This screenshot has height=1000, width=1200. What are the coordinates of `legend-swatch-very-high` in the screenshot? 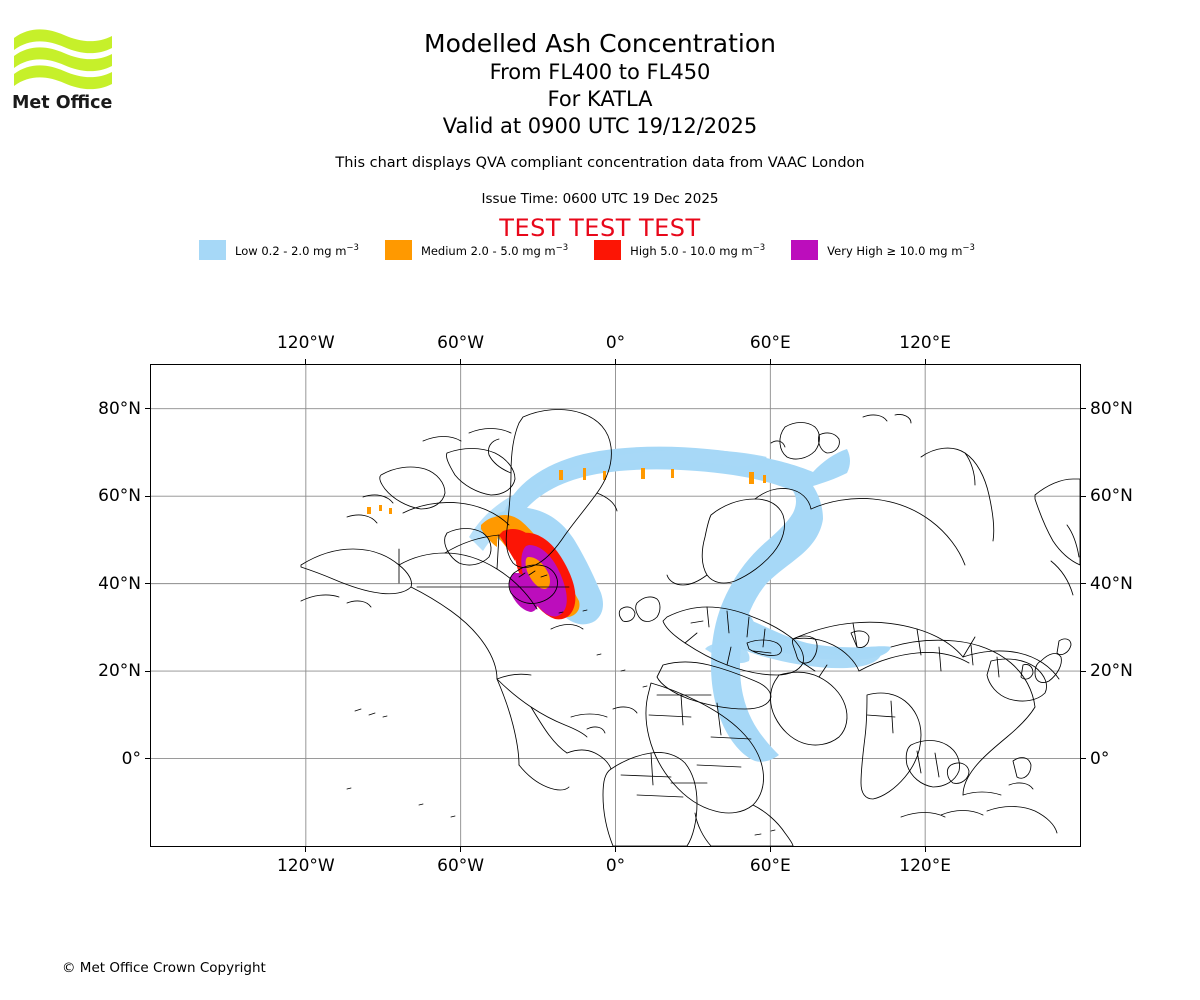 It's located at (805, 250).